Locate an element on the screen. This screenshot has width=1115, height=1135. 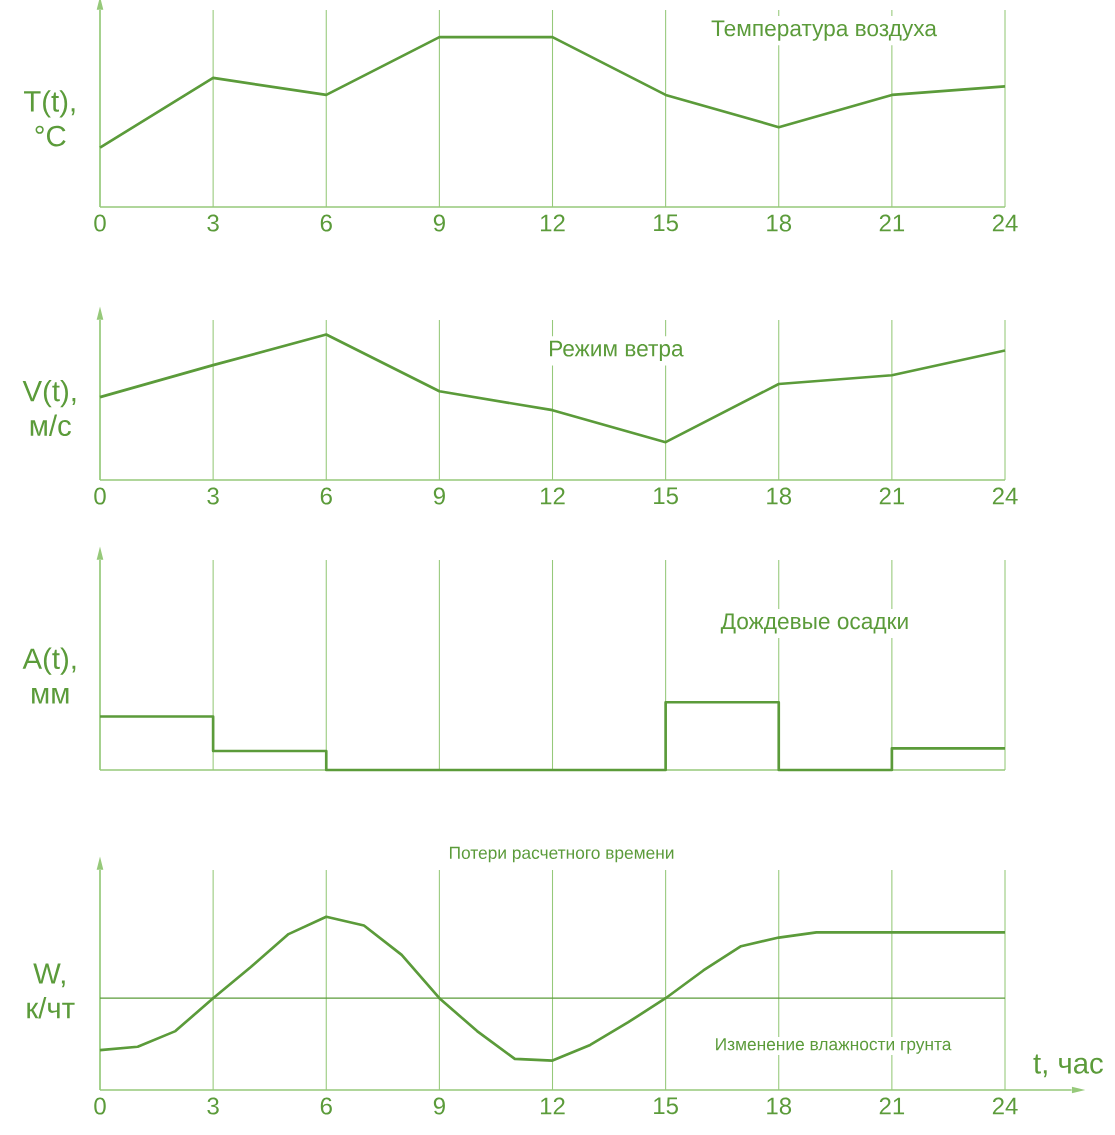
text: Потери расчетного времени is located at coordinates (561, 854).